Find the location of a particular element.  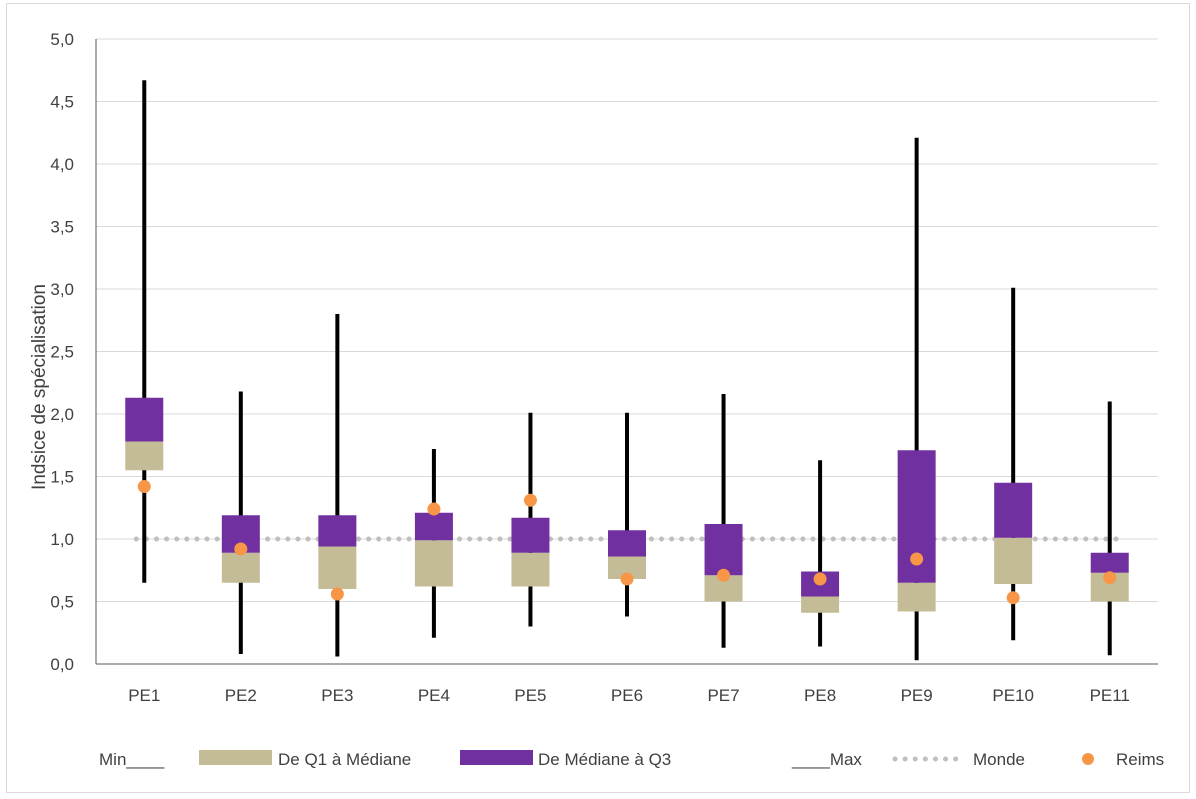

box-median-q3-PE6 is located at coordinates (627, 543).